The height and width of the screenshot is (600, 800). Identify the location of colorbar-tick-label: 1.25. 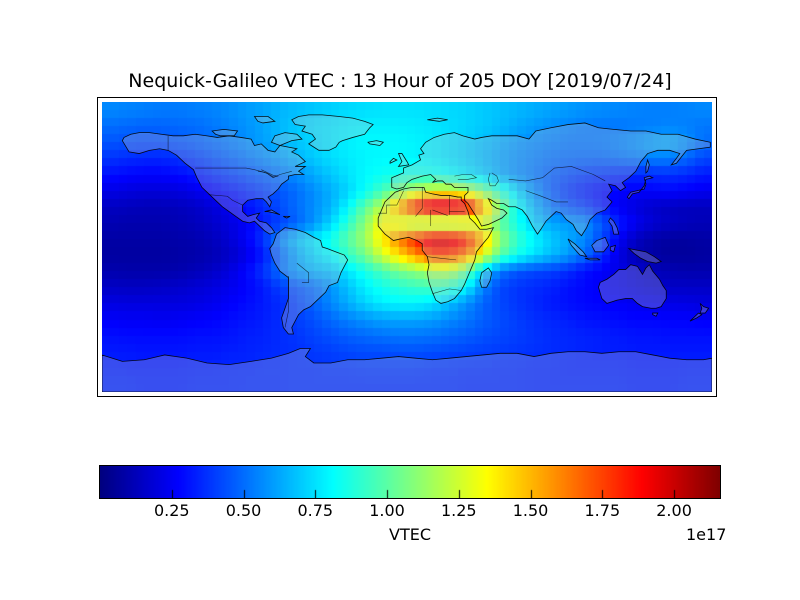
(458, 510).